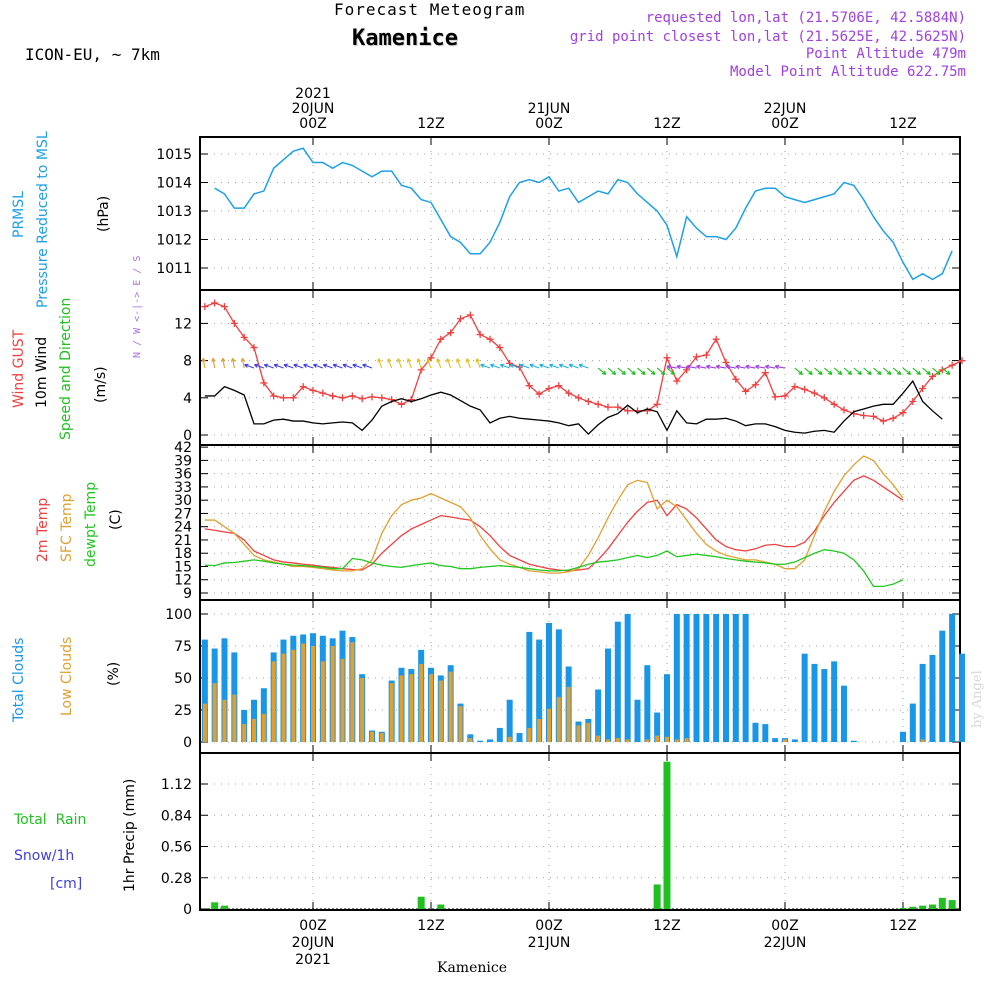 This screenshot has width=1000, height=1000. I want to click on temp-2m-line, so click(554, 523).